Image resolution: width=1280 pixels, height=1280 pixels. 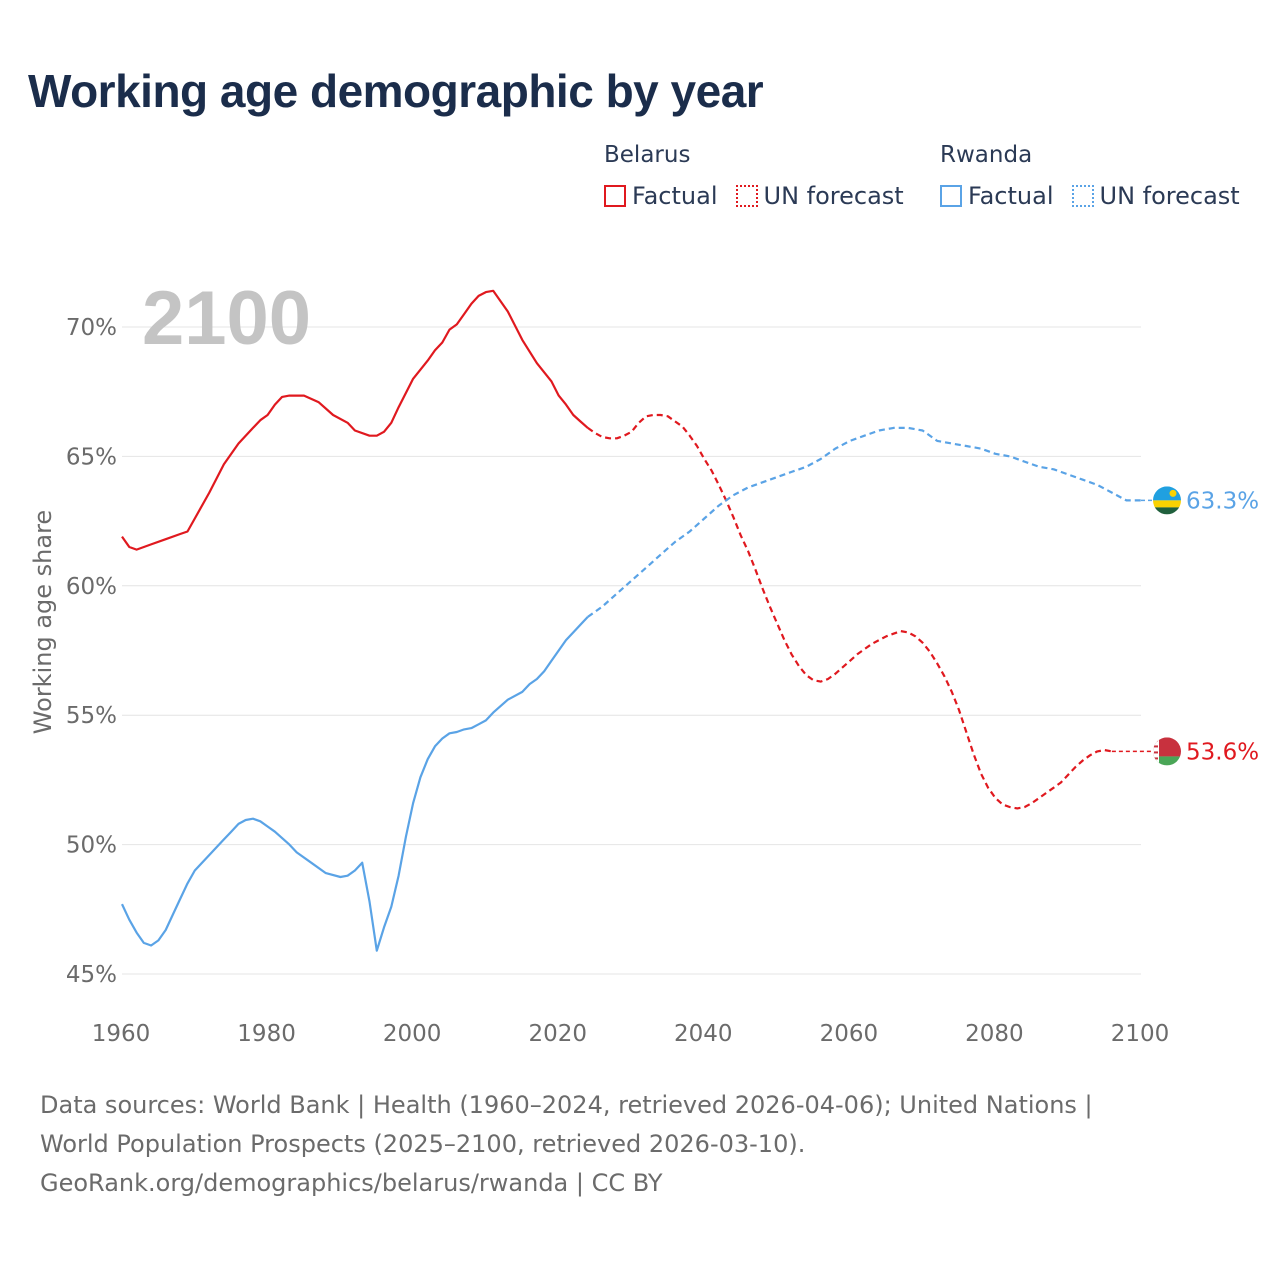 What do you see at coordinates (1167, 751) in the screenshot?
I see `belarus-flag-icon` at bounding box center [1167, 751].